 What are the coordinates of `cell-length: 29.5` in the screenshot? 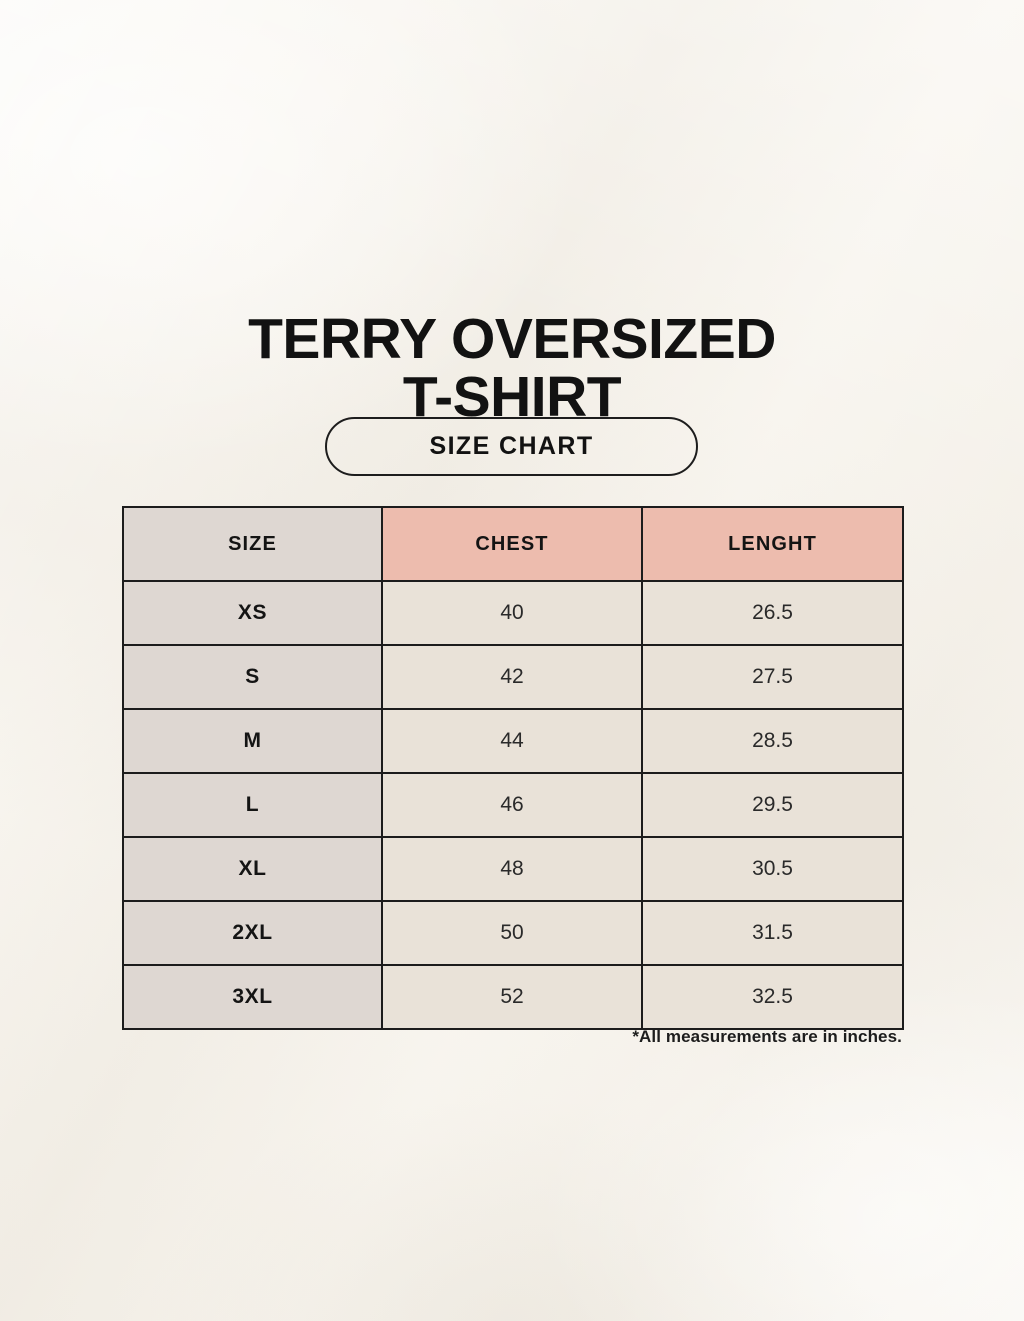 It's located at (772, 805).